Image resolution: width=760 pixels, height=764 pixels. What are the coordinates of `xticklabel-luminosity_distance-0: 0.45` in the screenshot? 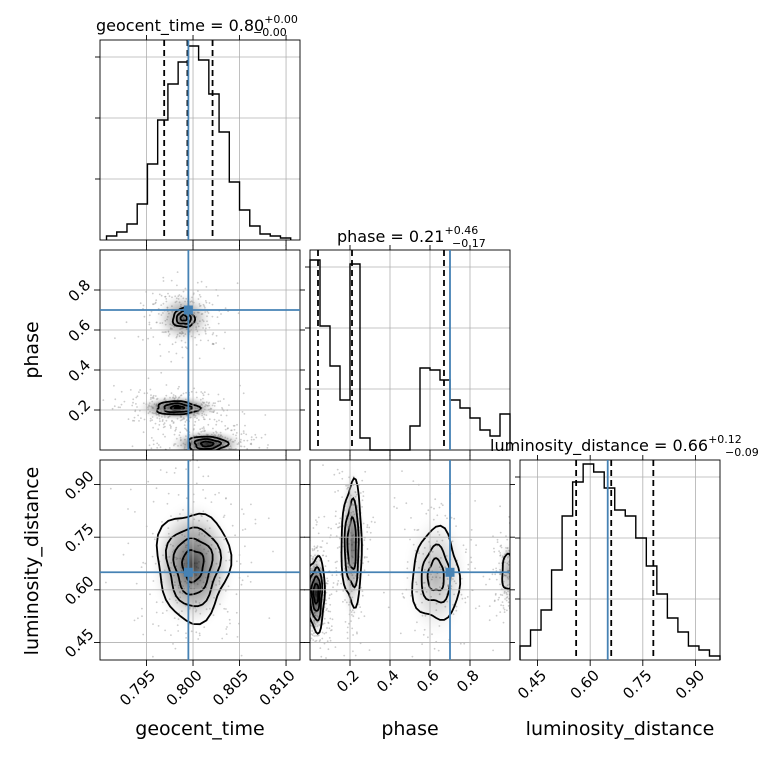 It's located at (532, 684).